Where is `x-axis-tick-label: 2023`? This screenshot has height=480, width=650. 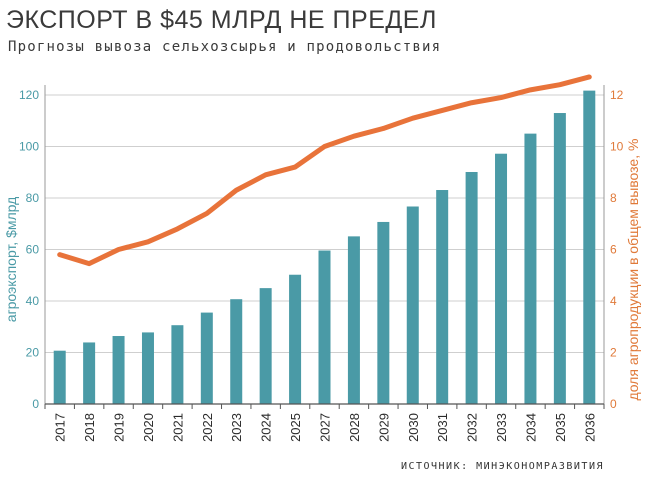
x-axis-tick-label: 2023 is located at coordinates (236, 427).